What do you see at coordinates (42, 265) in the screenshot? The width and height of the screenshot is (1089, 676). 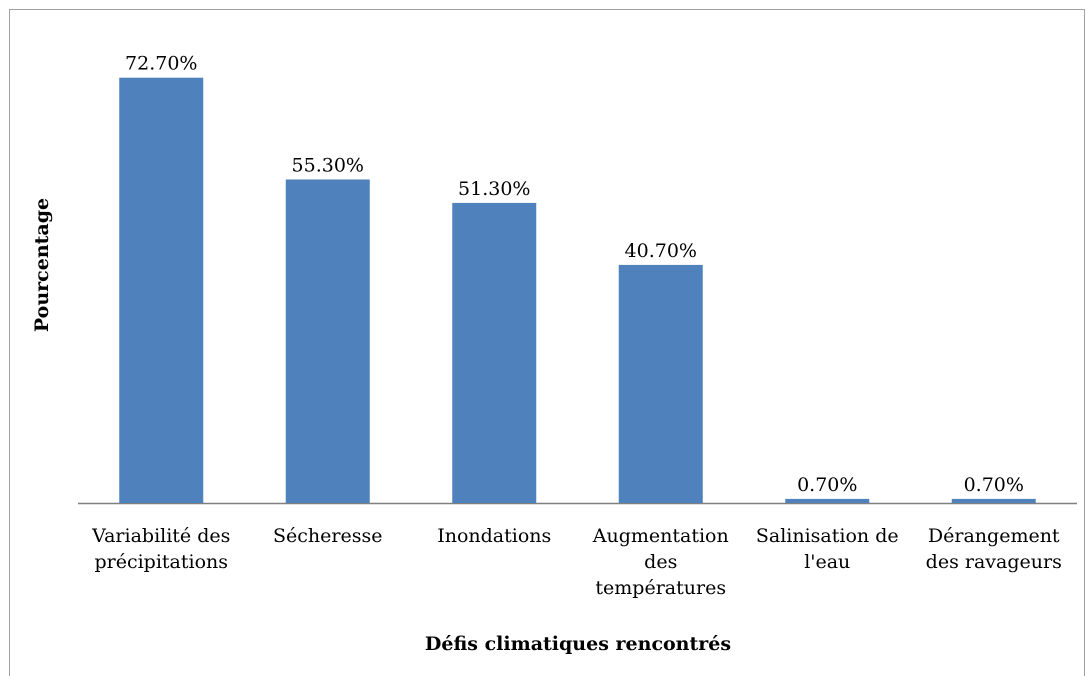 I see `y-axis-title: Pourcentage` at bounding box center [42, 265].